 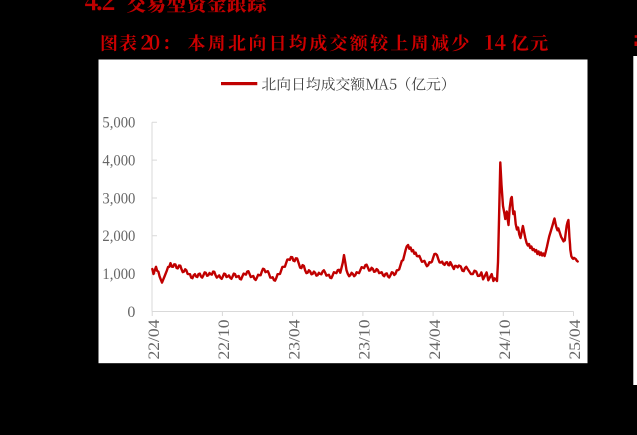 What do you see at coordinates (118, 160) in the screenshot?
I see `svg-text: 4,000` at bounding box center [118, 160].